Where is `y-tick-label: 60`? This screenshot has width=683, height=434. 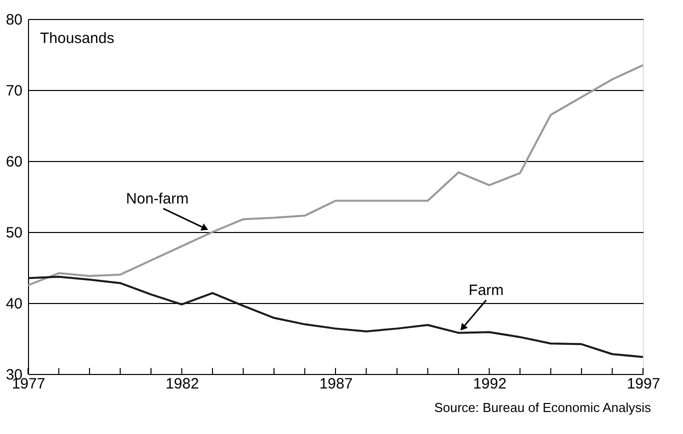 y-tick-label: 60 is located at coordinates (14, 162).